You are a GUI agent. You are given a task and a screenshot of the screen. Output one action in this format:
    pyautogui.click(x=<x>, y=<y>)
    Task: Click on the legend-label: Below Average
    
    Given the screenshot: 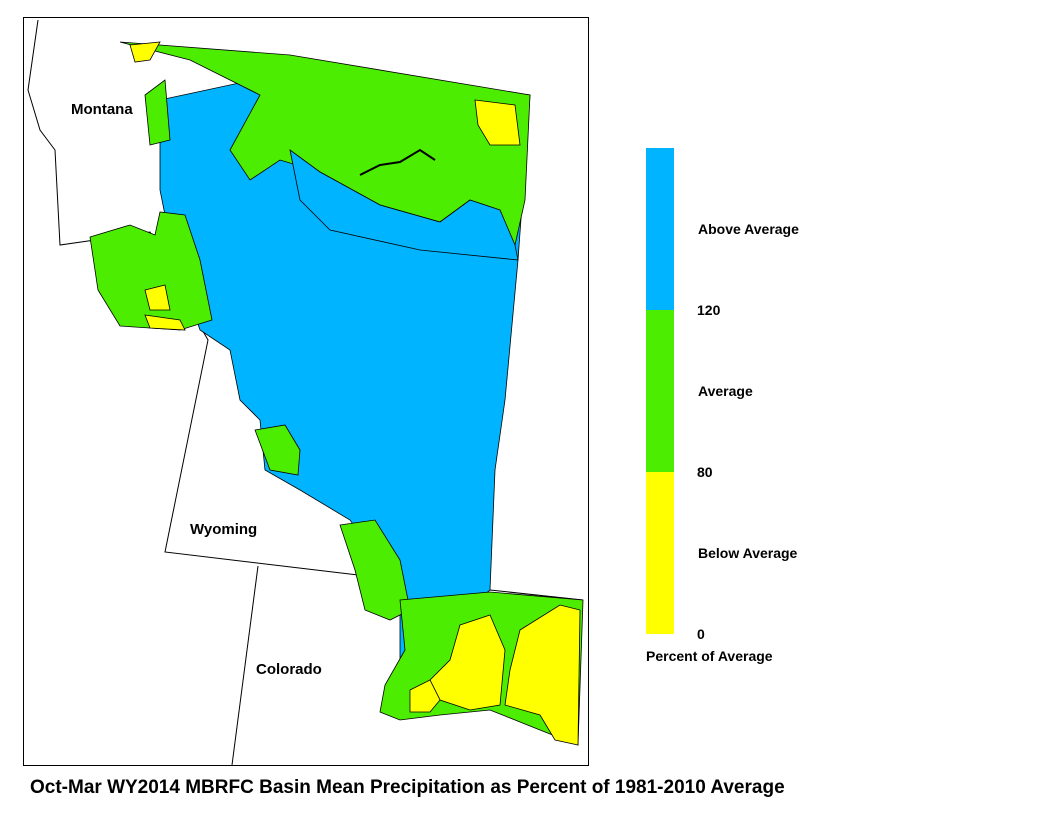 What is the action you would take?
    pyautogui.click(x=748, y=553)
    